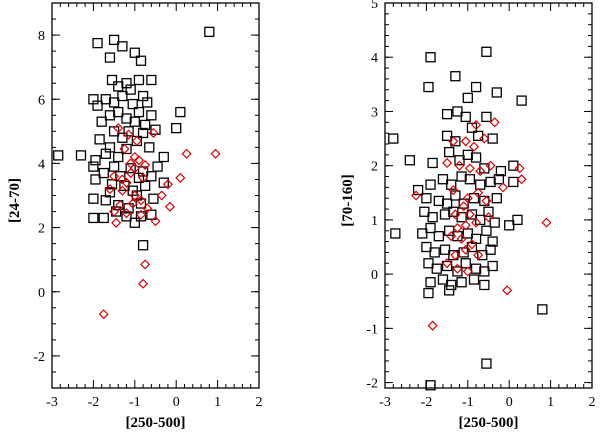 This screenshot has height=440, width=600. Describe the element at coordinates (385, 402) in the screenshot. I see `x-tick-label: -3` at that location.